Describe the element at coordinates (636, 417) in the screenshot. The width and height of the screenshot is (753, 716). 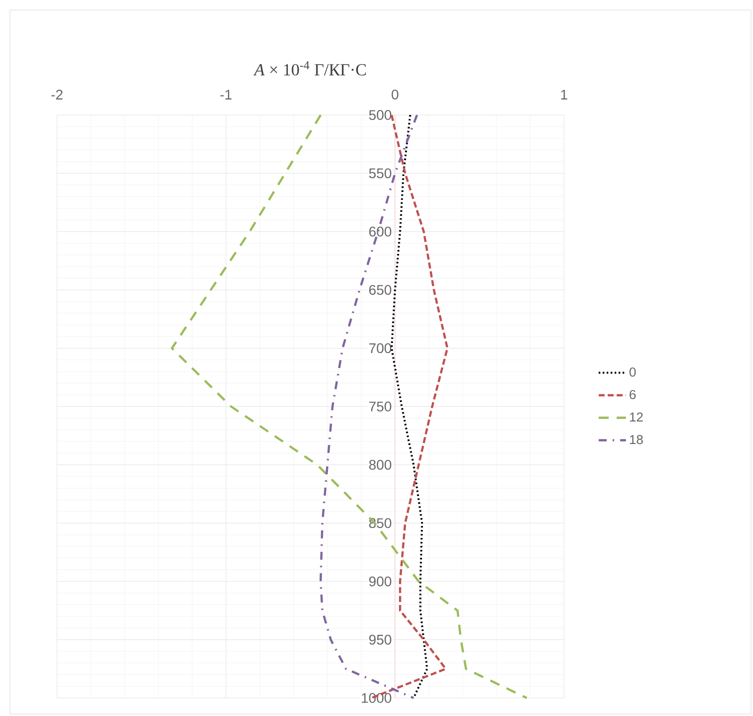
I see `legend-label: 12` at that location.